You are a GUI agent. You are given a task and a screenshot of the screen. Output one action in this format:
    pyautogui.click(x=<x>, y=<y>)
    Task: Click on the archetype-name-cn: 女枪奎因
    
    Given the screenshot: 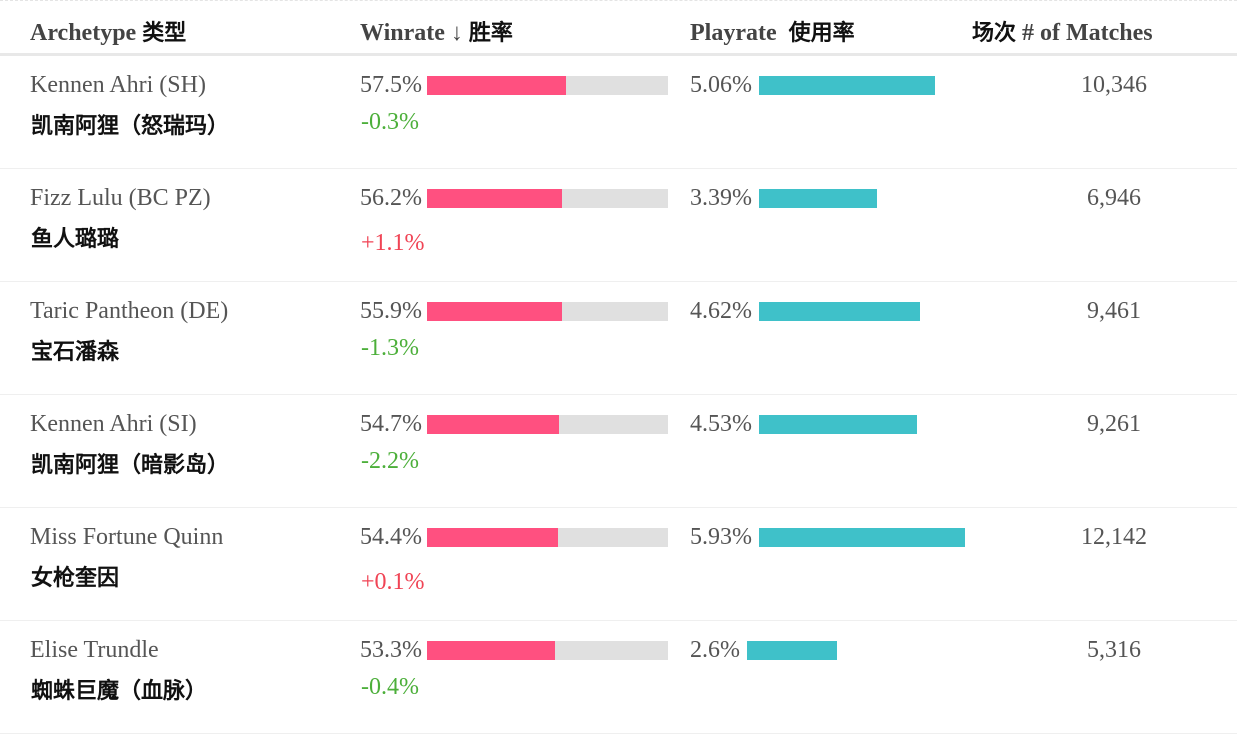 What is the action you would take?
    pyautogui.click(x=75, y=578)
    